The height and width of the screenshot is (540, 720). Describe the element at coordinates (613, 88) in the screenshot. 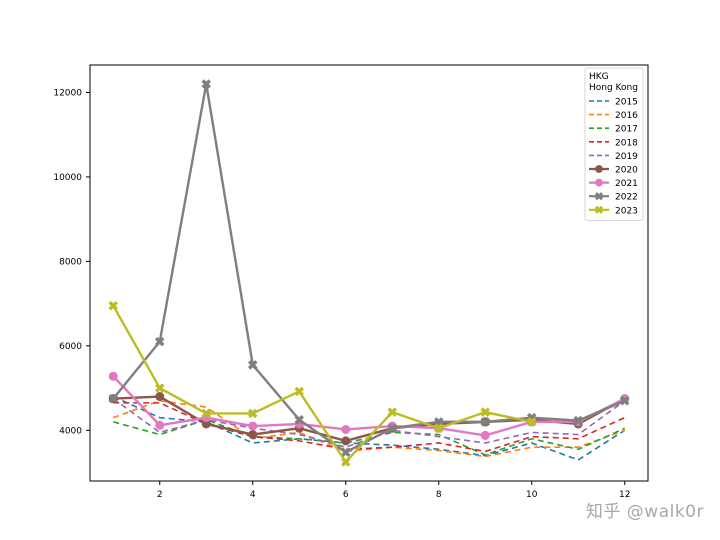

I see `legend-title-line-2: Hong Kong` at that location.